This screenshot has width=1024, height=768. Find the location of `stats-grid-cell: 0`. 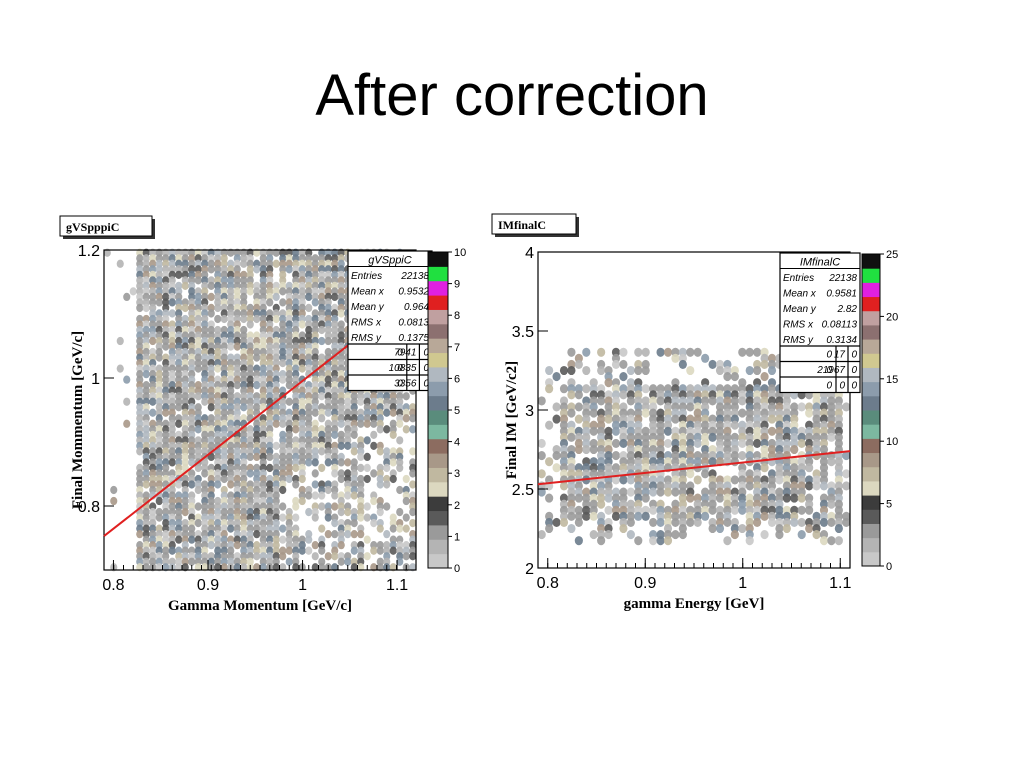

stats-grid-cell: 0 is located at coordinates (426, 353).